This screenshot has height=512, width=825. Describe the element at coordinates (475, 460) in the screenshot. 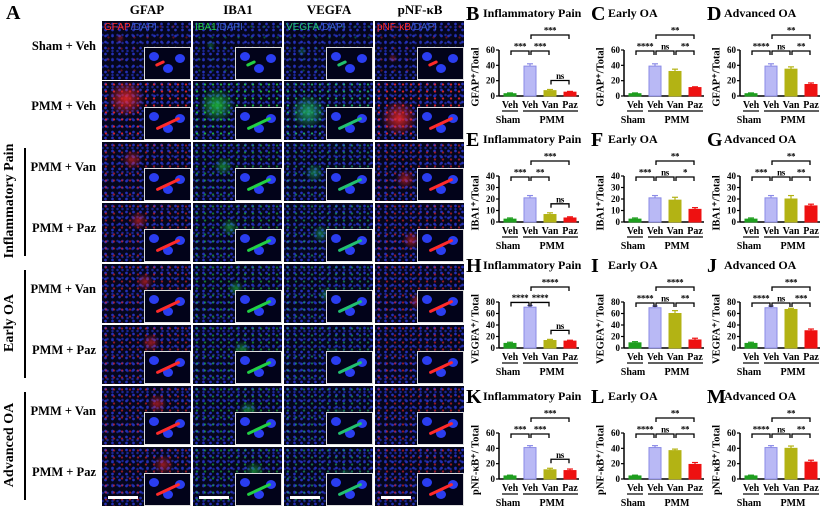

I see `y-axis-label: pNF-κB⁺/ Total` at that location.